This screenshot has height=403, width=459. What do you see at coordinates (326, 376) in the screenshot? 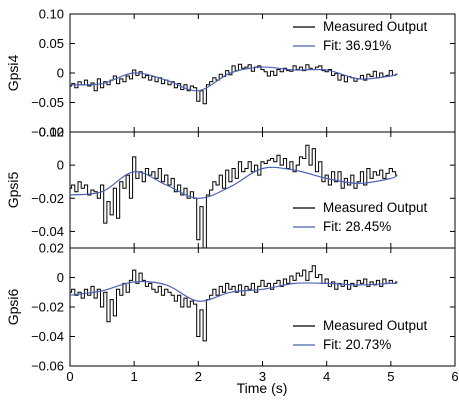
I see `x-tick-label: 4` at bounding box center [326, 376].